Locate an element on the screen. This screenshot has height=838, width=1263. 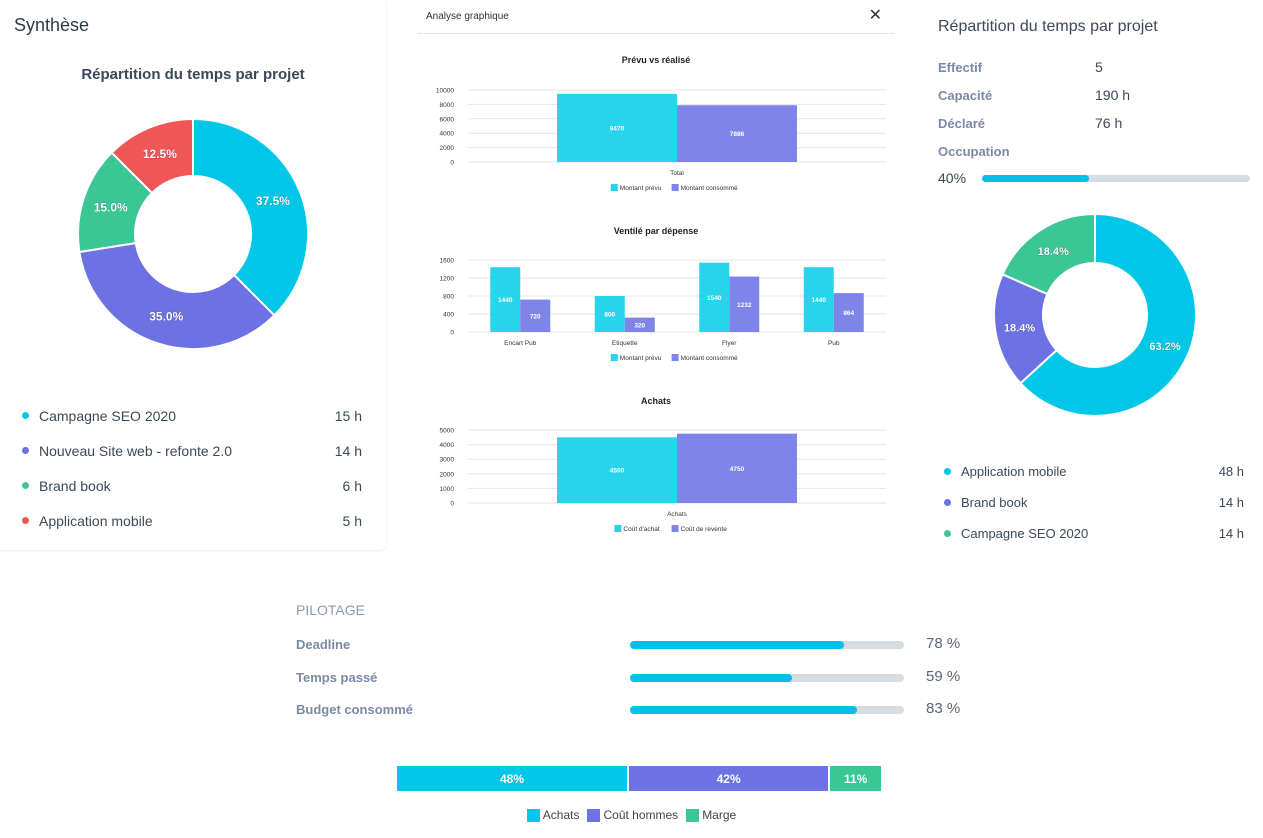
x-tick-label: Achats is located at coordinates (677, 514).